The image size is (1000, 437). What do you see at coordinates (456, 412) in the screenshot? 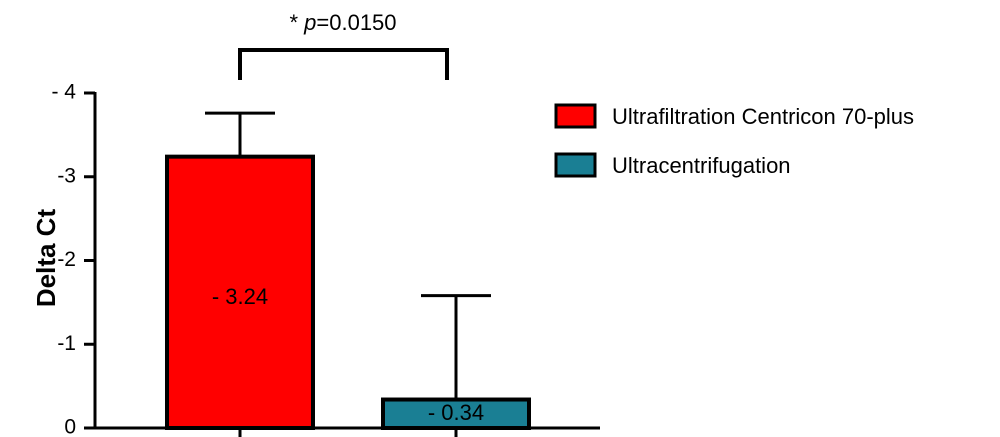
I see `data-label-1: - 0.34` at bounding box center [456, 412].